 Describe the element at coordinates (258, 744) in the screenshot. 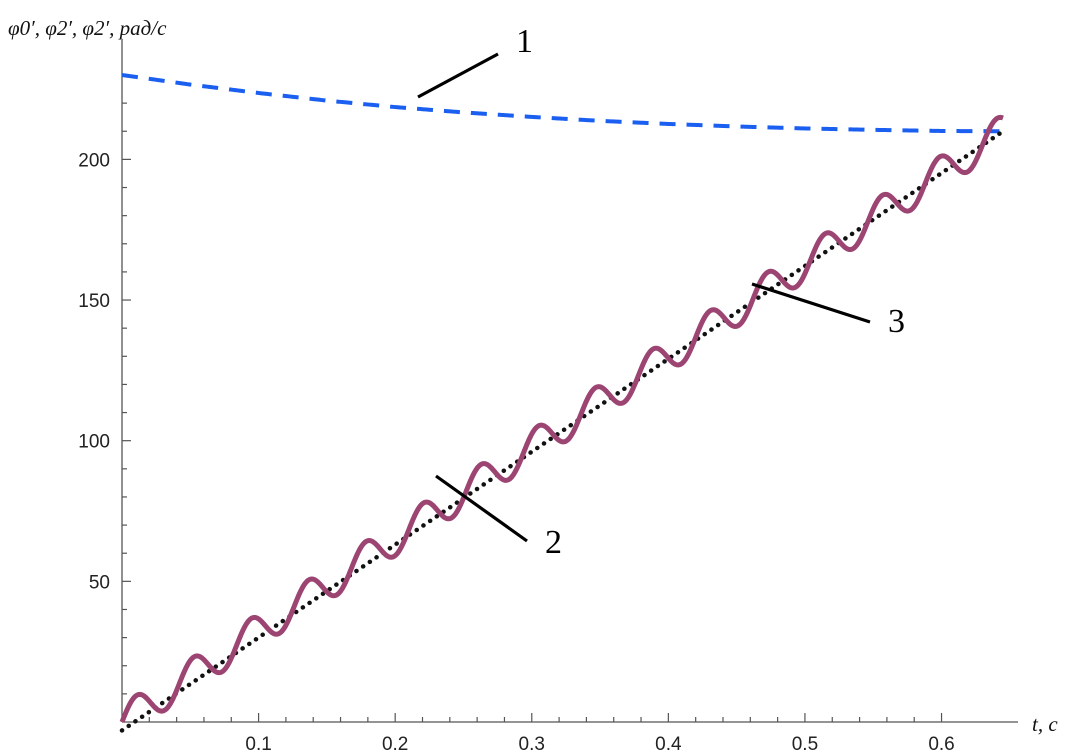

I see `x-tick-label: 0.1` at that location.